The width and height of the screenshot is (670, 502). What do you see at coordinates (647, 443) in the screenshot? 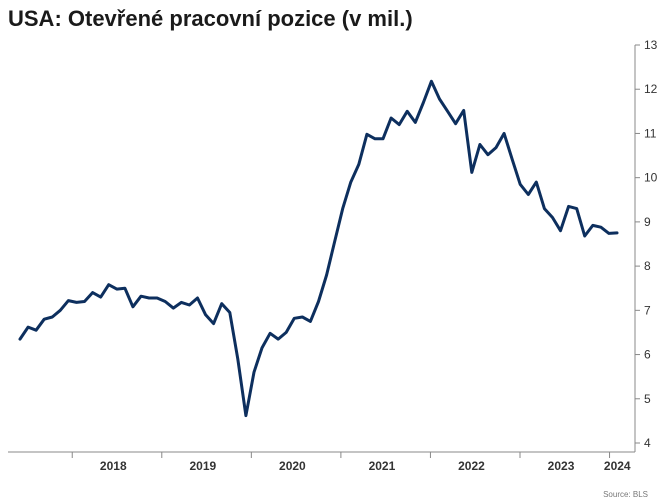
I see `y-tick-label: 4` at bounding box center [647, 443].